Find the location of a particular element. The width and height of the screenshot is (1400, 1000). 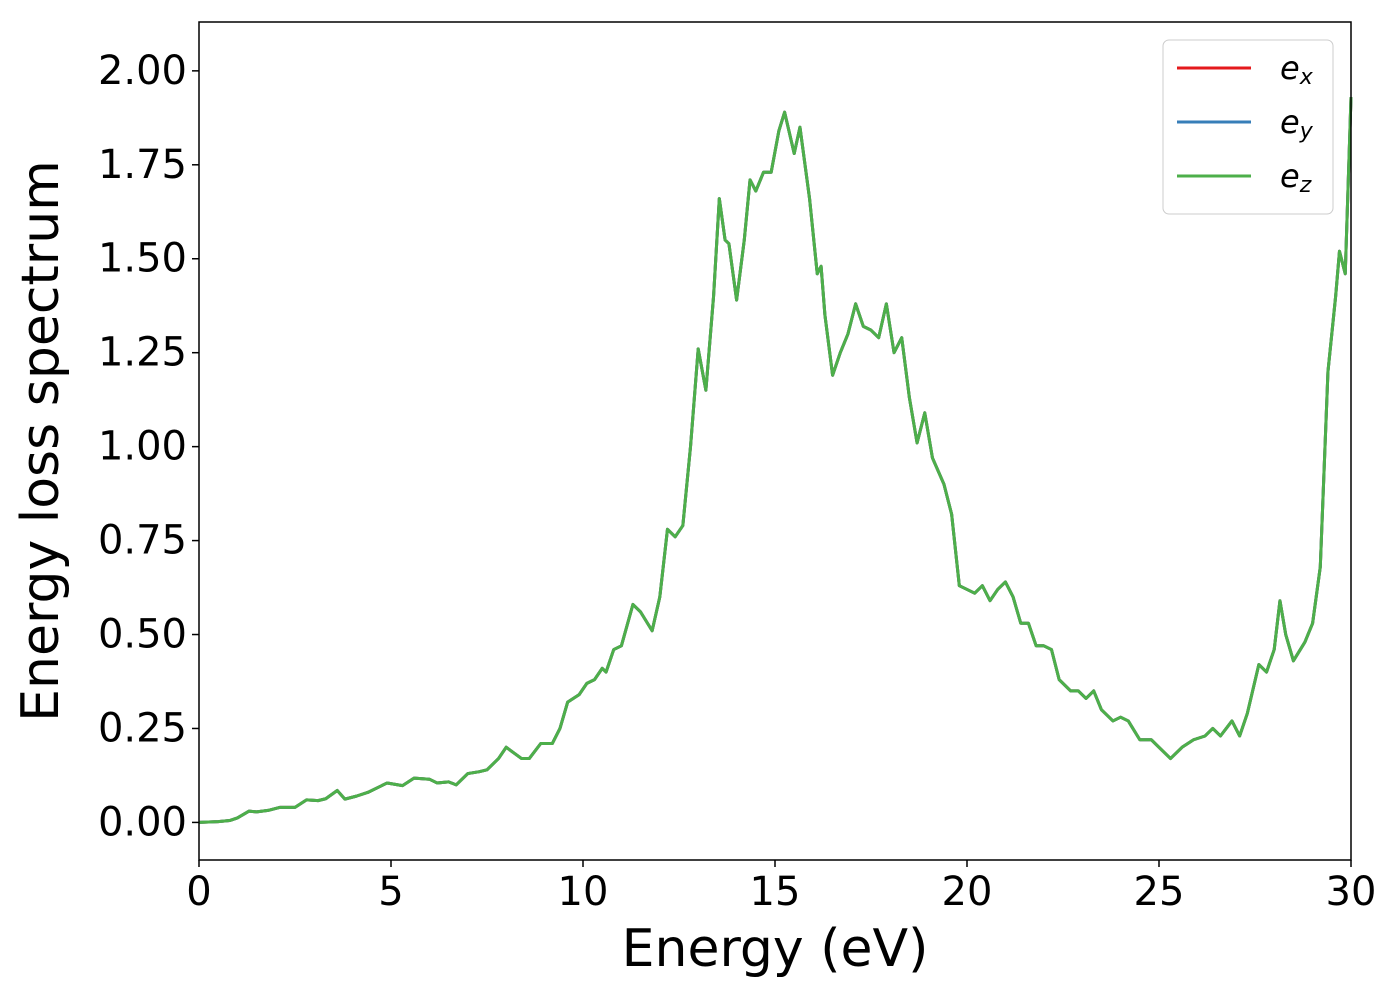

x-tick-label: 15 is located at coordinates (775, 892).